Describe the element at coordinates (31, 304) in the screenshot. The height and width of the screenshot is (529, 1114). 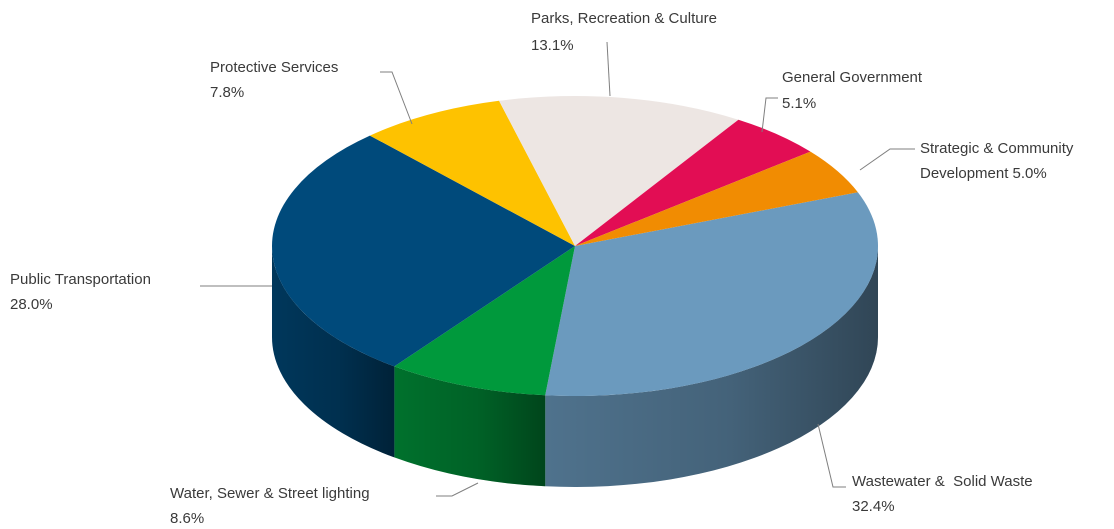
I see `label-public-value: 28.0%` at that location.